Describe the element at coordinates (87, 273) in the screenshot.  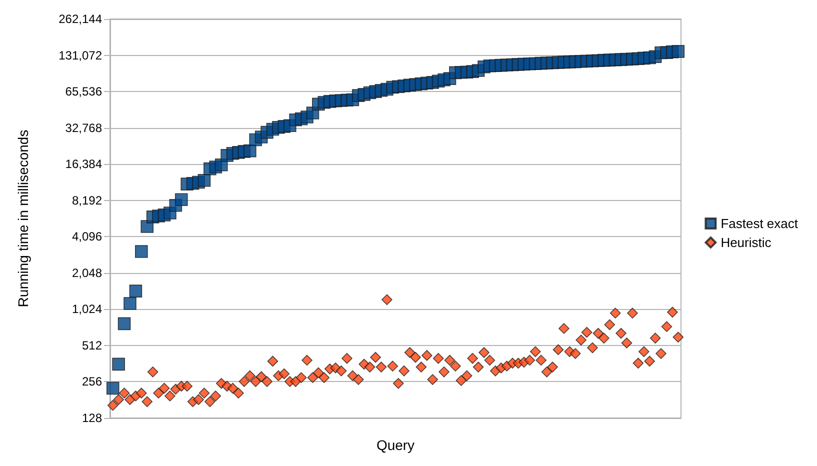
I see `y-tick-label: 2,048` at that location.